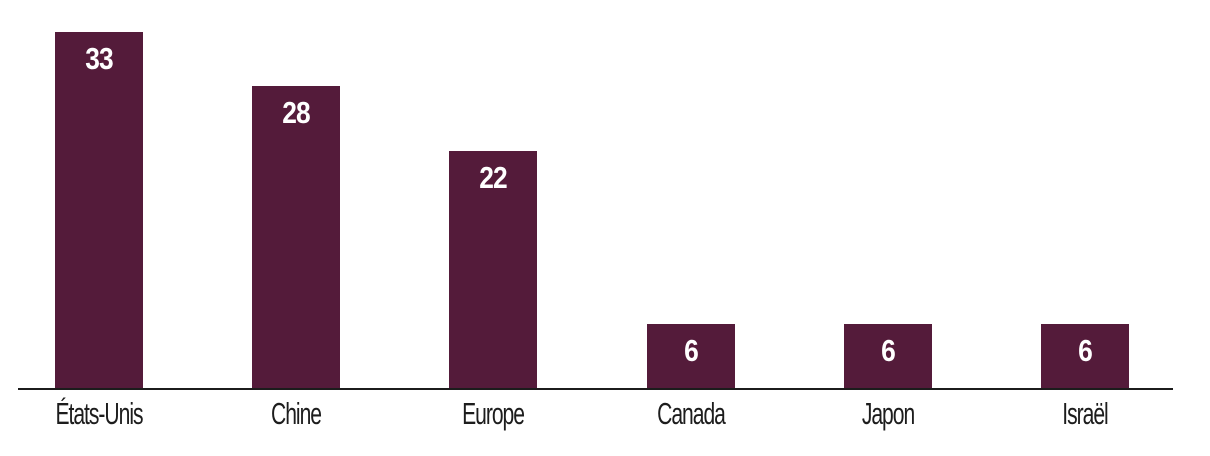 The width and height of the screenshot is (1210, 456). What do you see at coordinates (888, 413) in the screenshot?
I see `x-axis-tick-label: Japon` at bounding box center [888, 413].